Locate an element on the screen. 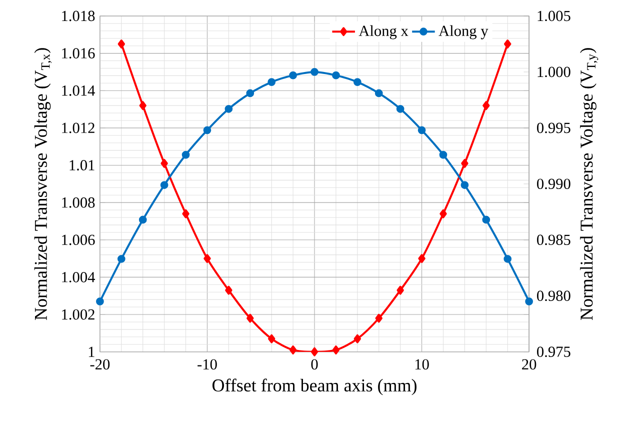 Image resolution: width=637 pixels, height=422 pixels. y-tick-label: 1.008 is located at coordinates (78, 202).